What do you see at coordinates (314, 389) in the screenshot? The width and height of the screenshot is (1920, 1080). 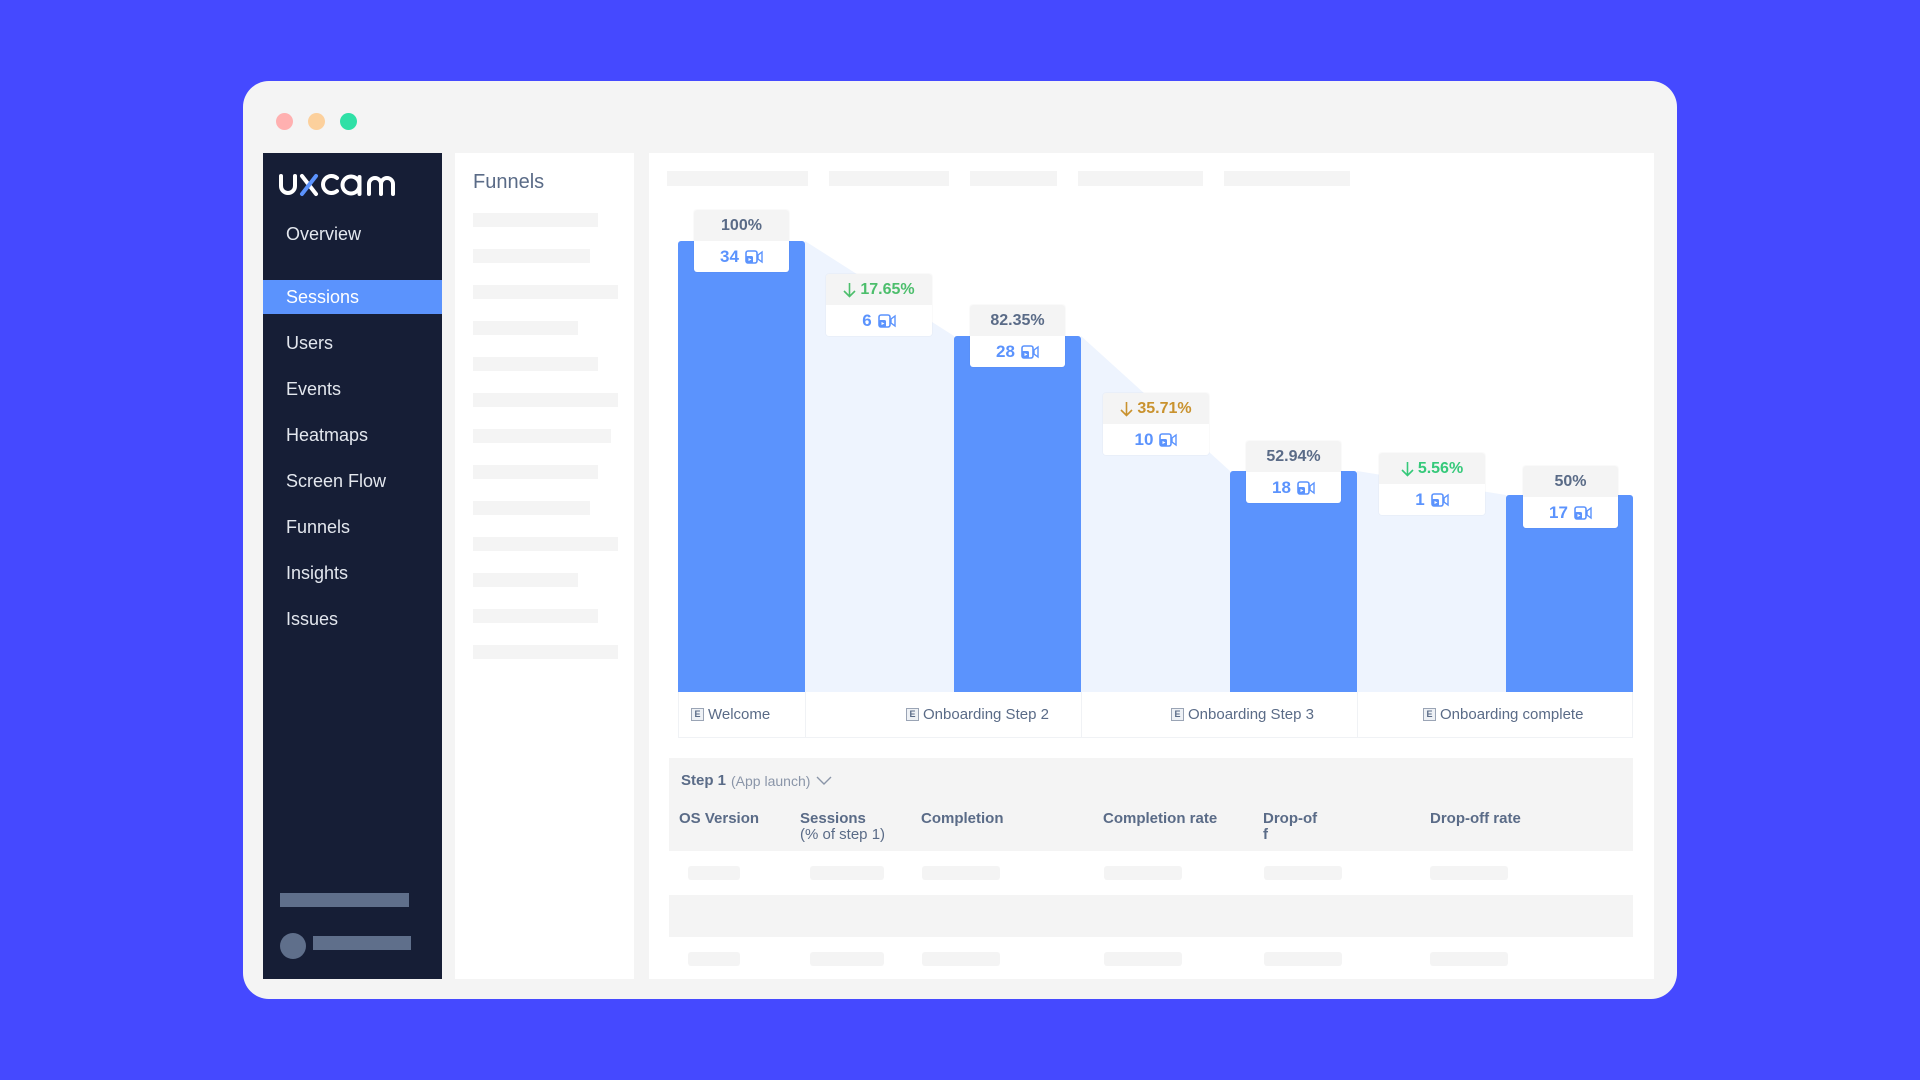 I see `sidebar-item-events: Events` at bounding box center [314, 389].